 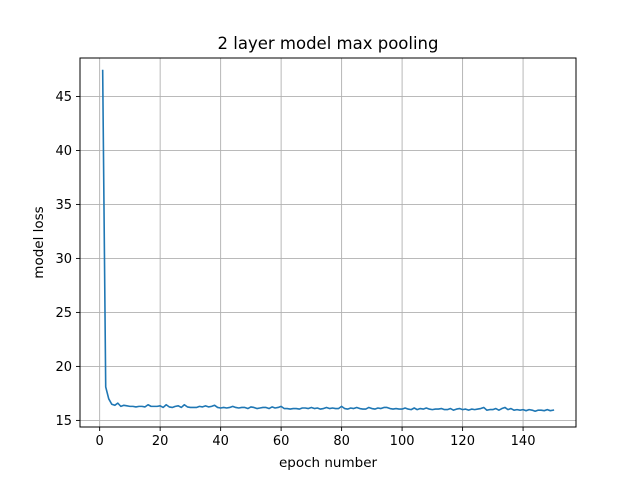 What do you see at coordinates (63, 151) in the screenshot?
I see `y-tick-label: 40` at bounding box center [63, 151].